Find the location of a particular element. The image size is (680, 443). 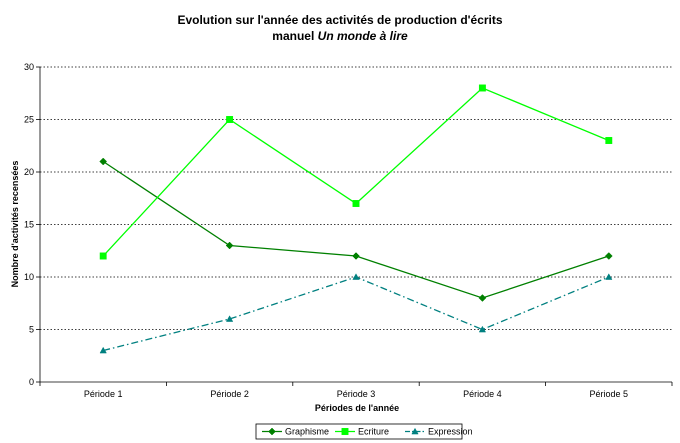

y-tick-label: 15 is located at coordinates (29, 225).